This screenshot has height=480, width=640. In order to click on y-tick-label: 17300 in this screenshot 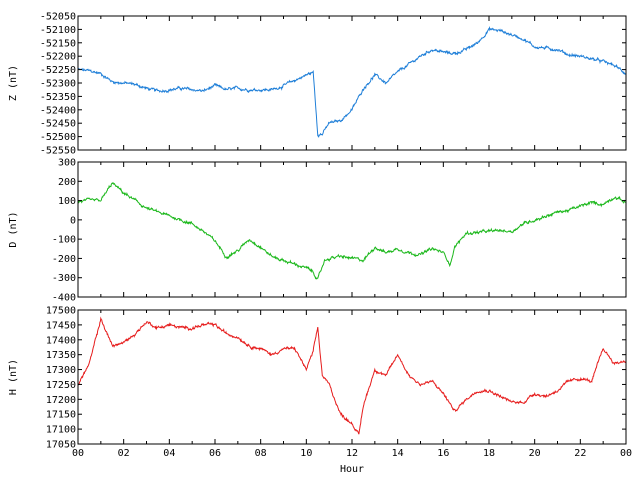, I will do `click(61, 370)`.